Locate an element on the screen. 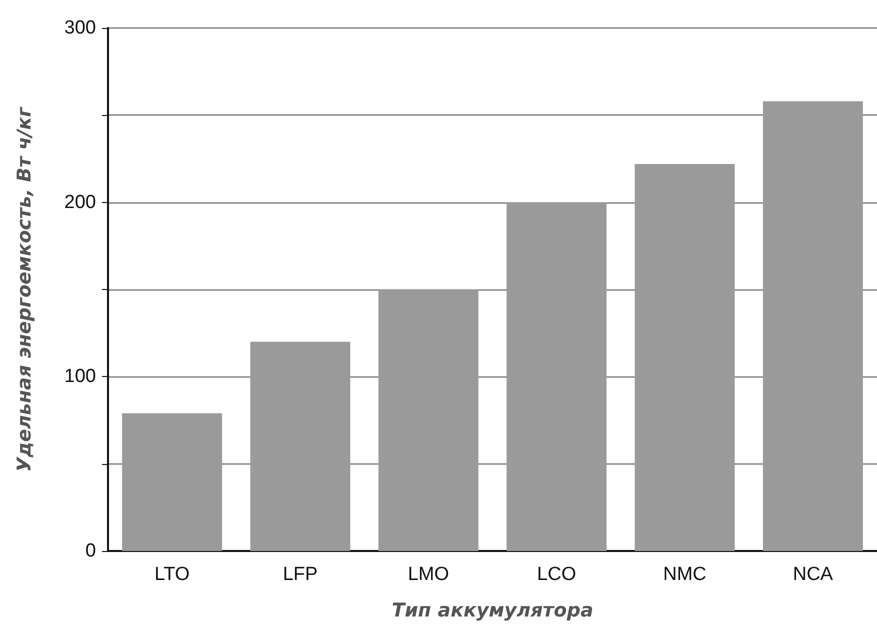 The height and width of the screenshot is (637, 877). x-tick-label: LMO is located at coordinates (429, 574).